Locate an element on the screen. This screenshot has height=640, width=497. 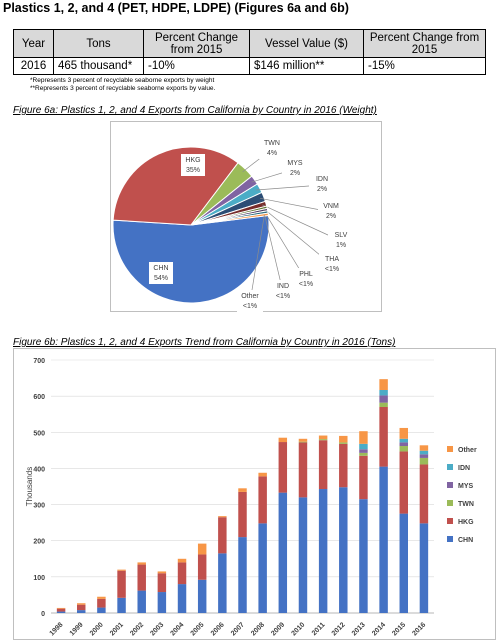
bar-2011-hkg is located at coordinates (323, 465).